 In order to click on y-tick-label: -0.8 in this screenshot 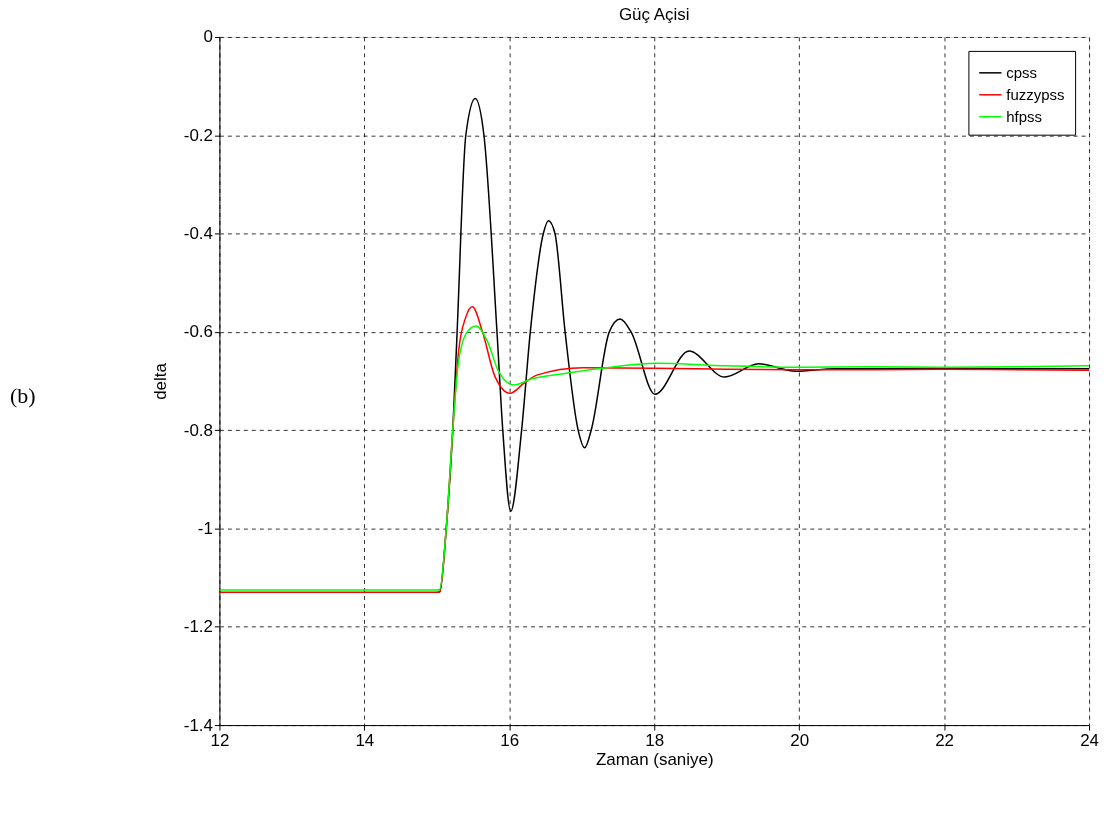, I will do `click(198, 430)`.